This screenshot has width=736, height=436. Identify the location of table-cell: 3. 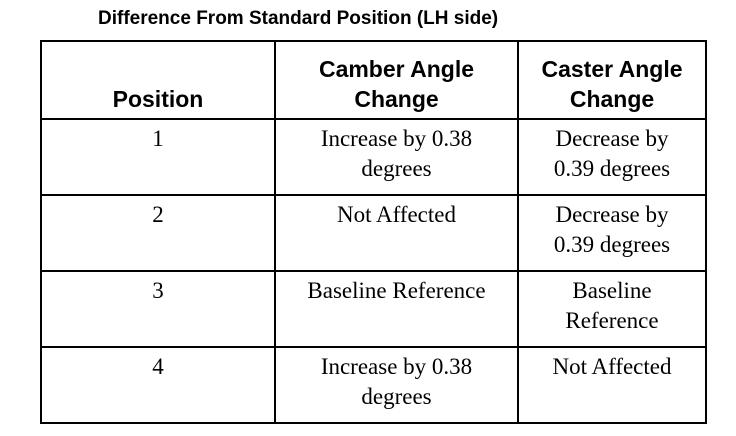
(158, 309).